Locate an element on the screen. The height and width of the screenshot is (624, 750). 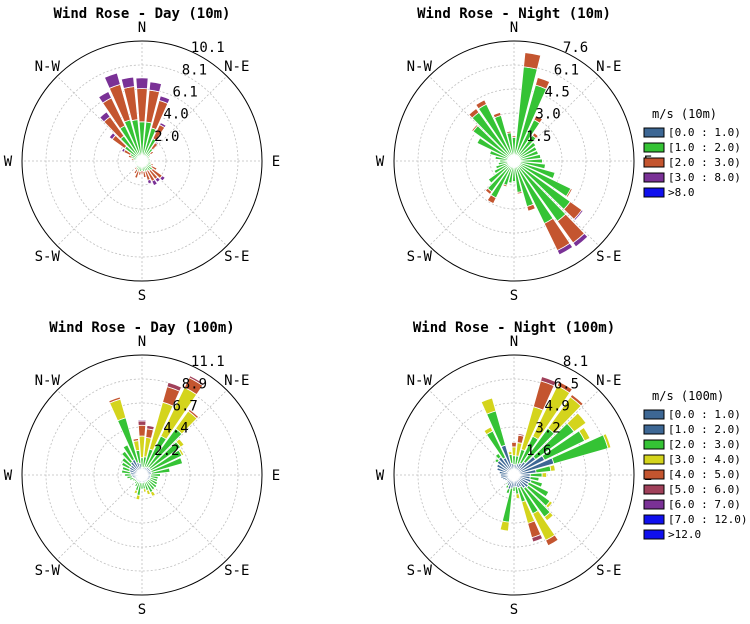
radial-tick-label: 6.7 is located at coordinates (185, 406).